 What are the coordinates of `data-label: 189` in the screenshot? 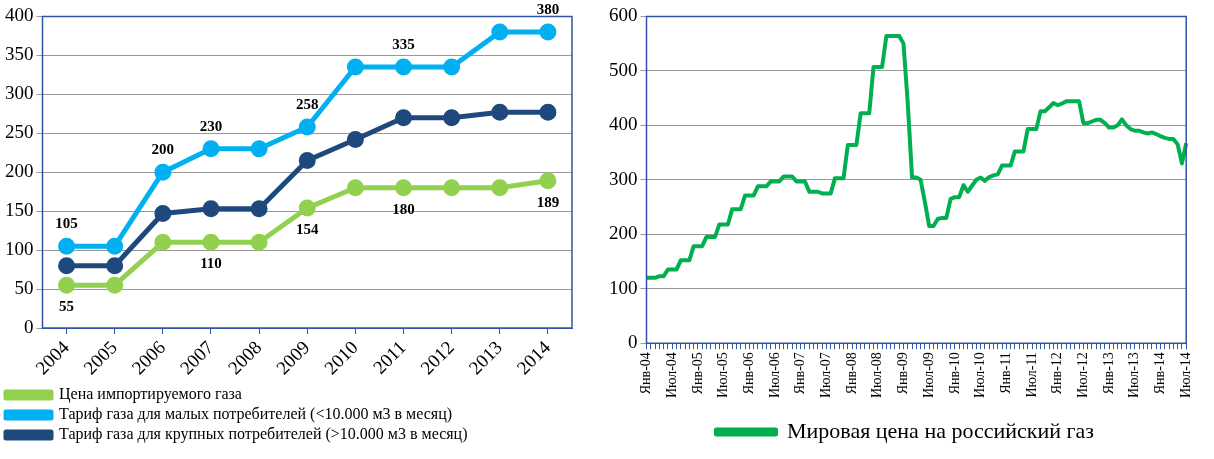 It's located at (548, 201).